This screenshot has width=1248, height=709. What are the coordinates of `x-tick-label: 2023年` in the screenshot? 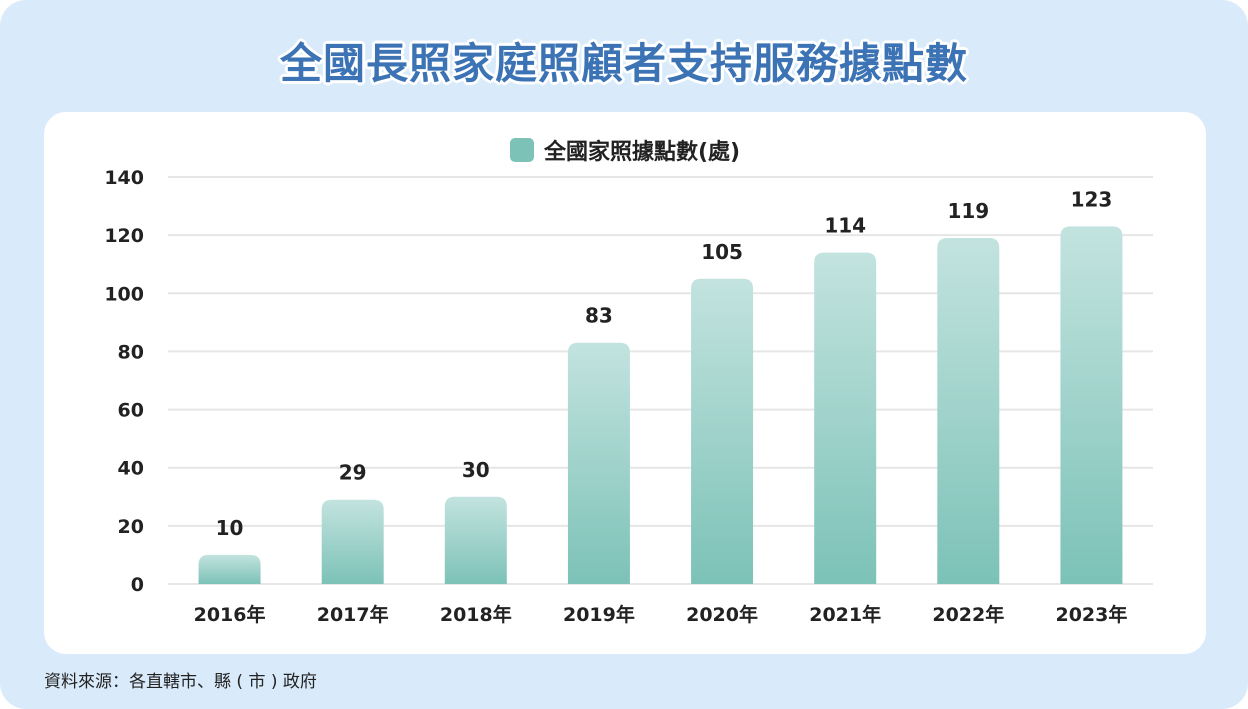 It's located at (1091, 614).